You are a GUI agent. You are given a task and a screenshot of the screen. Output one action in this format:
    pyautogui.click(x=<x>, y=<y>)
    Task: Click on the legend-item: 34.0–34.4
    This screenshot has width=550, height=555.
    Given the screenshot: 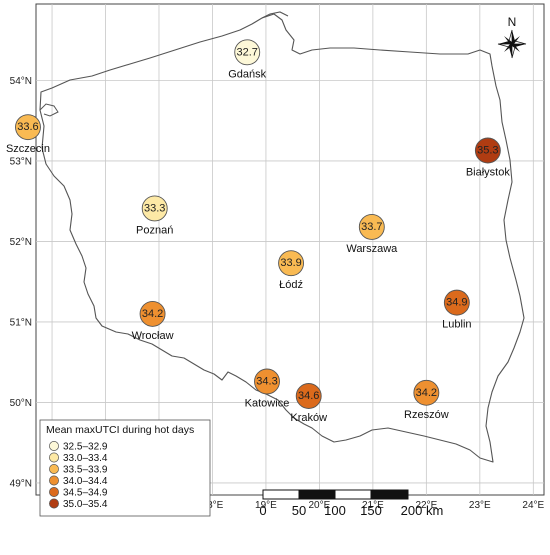 What is the action you would take?
    pyautogui.click(x=78, y=481)
    